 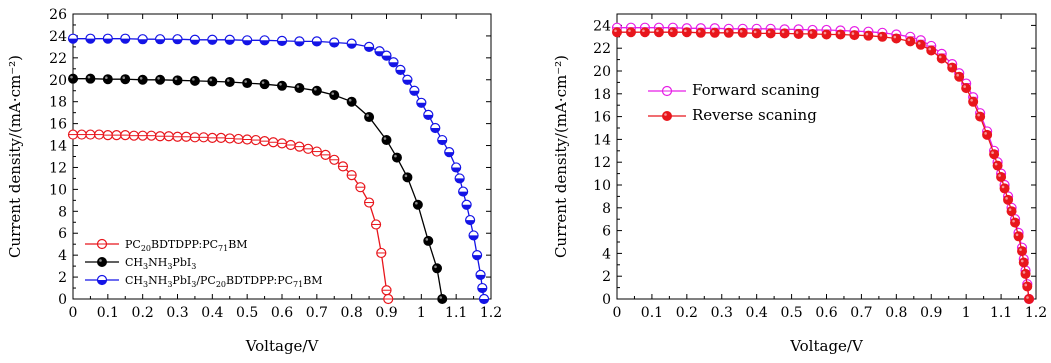 What do you see at coordinates (102, 282) in the screenshot?
I see `legend-marker-half` at bounding box center [102, 282].